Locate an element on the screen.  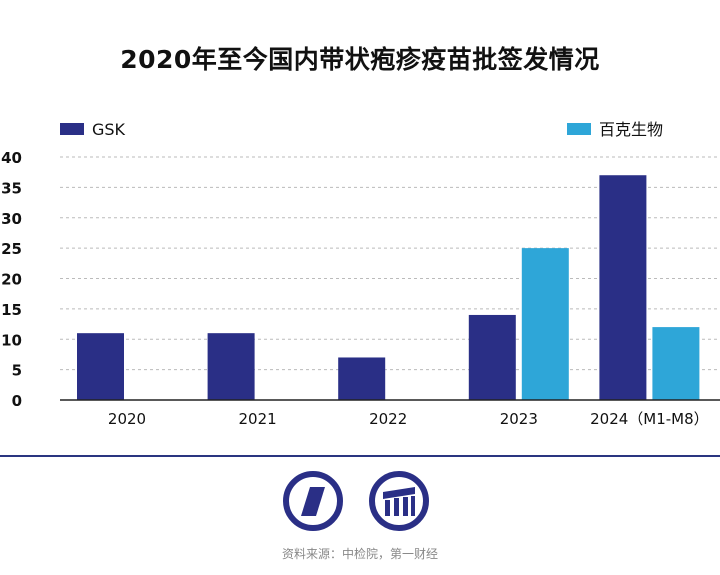
x-tick-label: 2020 is located at coordinates (127, 419).